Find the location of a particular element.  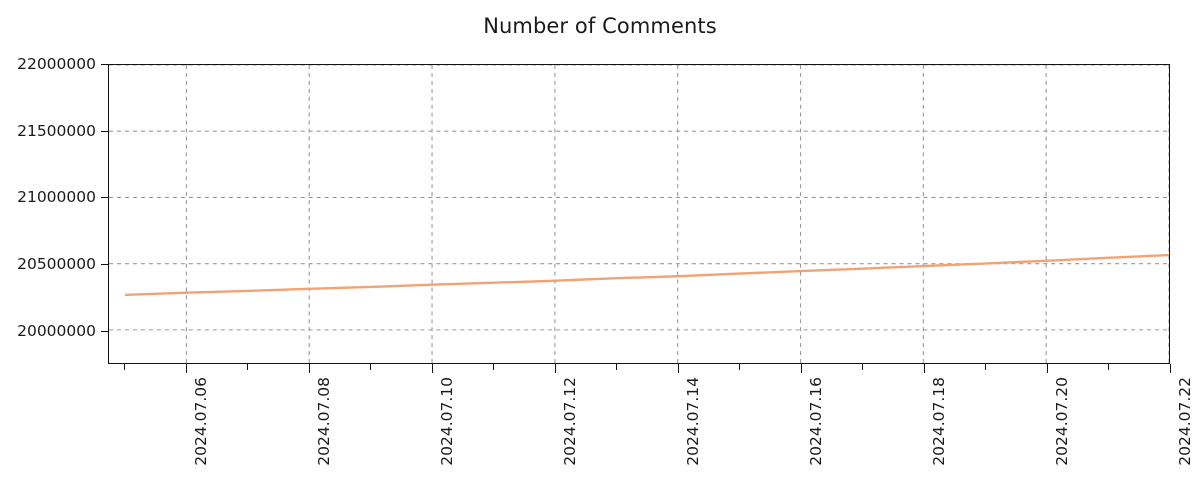

x-axis-tick-label: 2024.07.08 is located at coordinates (323, 421).